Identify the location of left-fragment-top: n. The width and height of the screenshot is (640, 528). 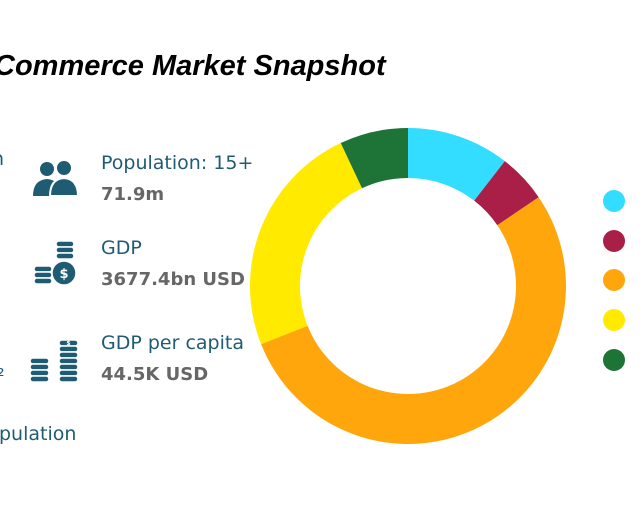
(2, 159).